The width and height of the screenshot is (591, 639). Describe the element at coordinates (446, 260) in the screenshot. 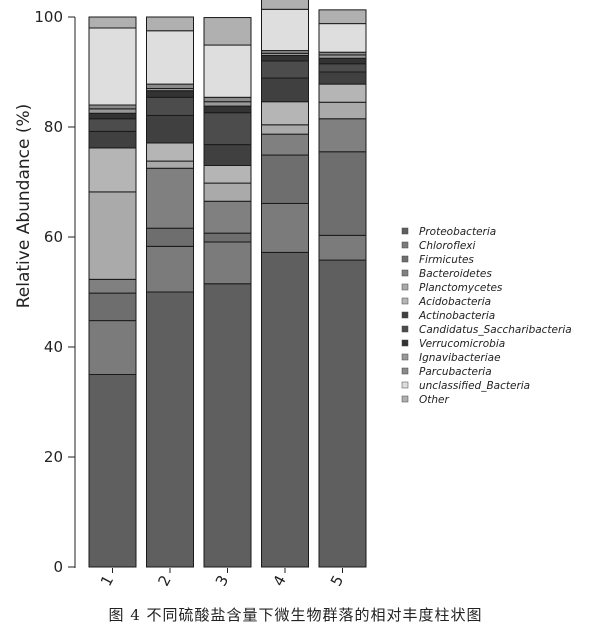

I see `legend-label: Firmicutes` at that location.